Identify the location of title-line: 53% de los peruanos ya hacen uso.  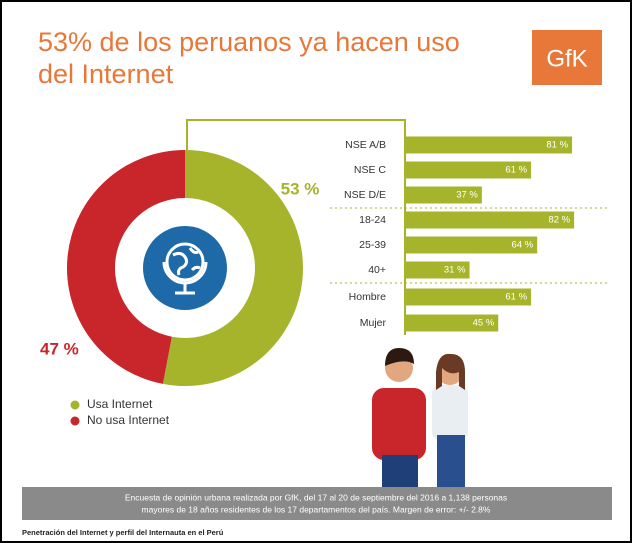
(249, 42).